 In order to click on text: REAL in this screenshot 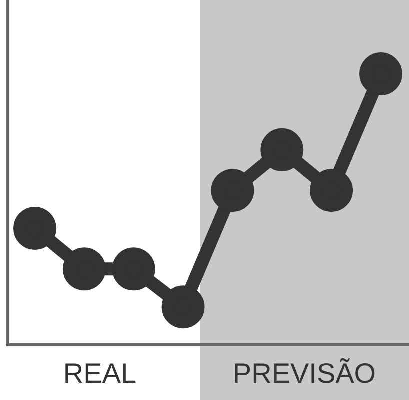, I will do `click(100, 374)`.